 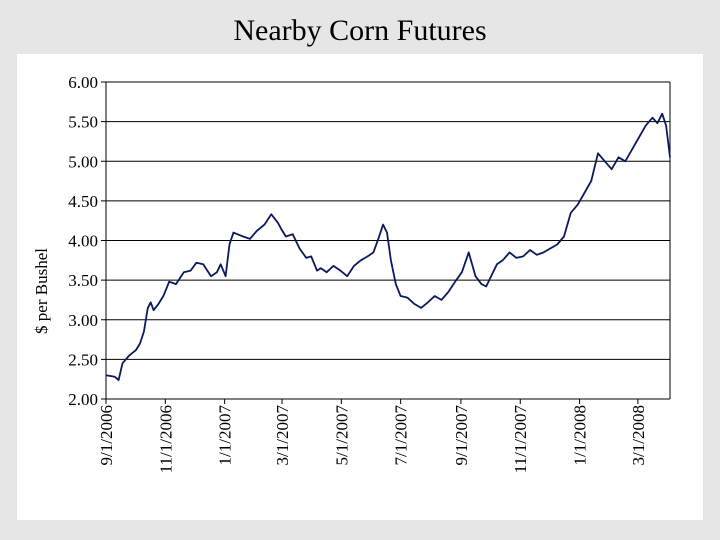 I want to click on x-tick-label: 11/1/2006, so click(x=165, y=439).